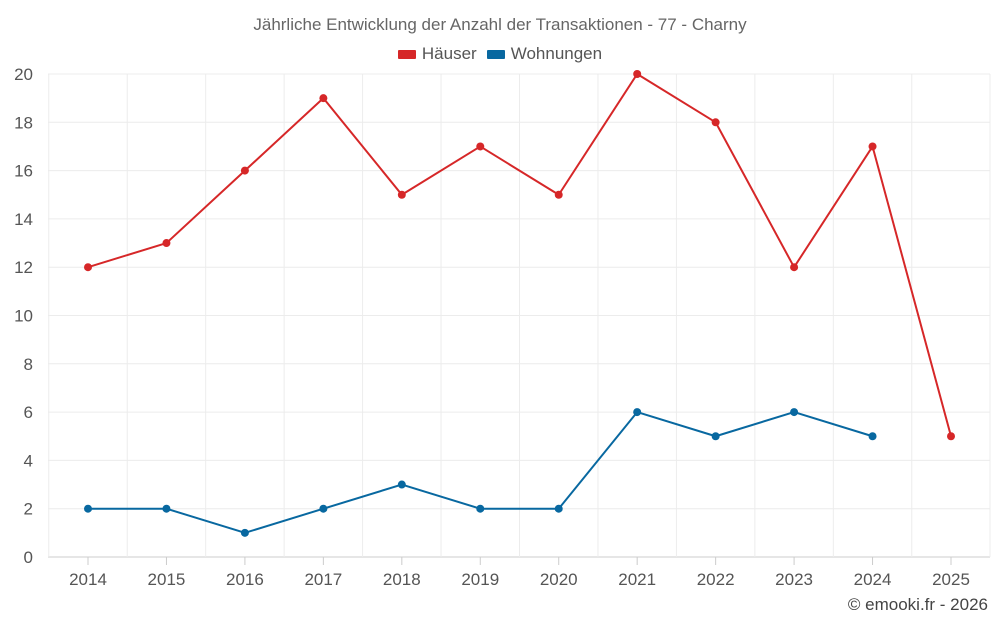 The image size is (1000, 625). Describe the element at coordinates (480, 579) in the screenshot. I see `x-tick-label: 2019` at that location.